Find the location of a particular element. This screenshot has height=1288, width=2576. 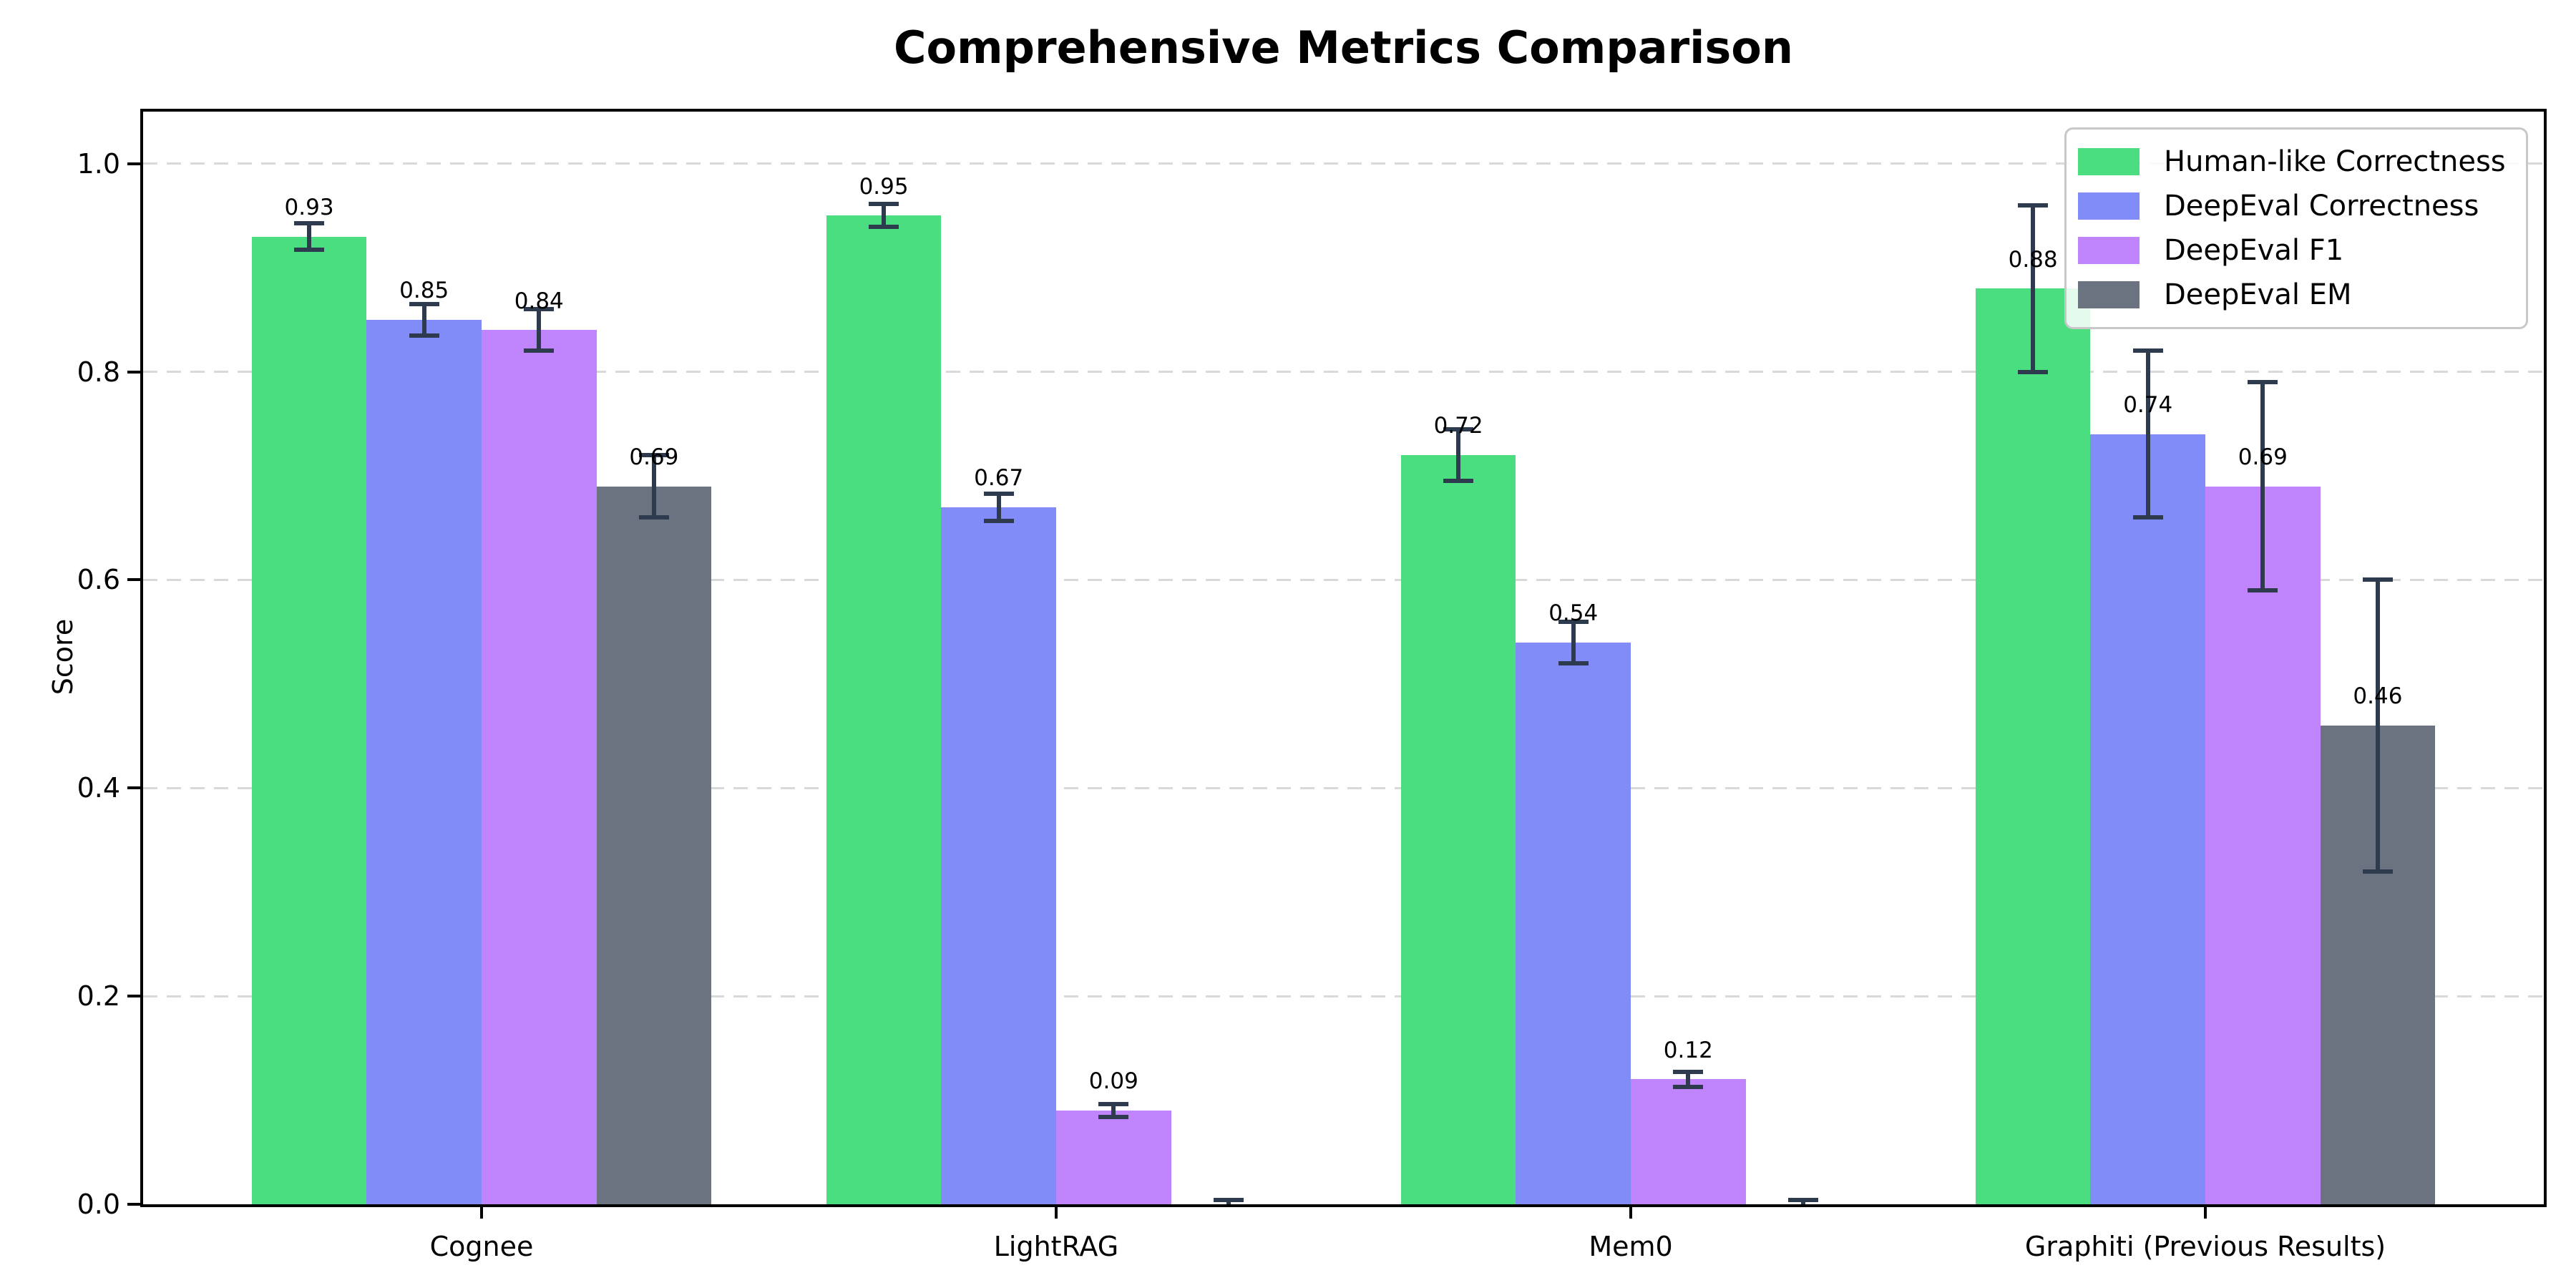

y-tick-label: 0.6 is located at coordinates (98, 580).